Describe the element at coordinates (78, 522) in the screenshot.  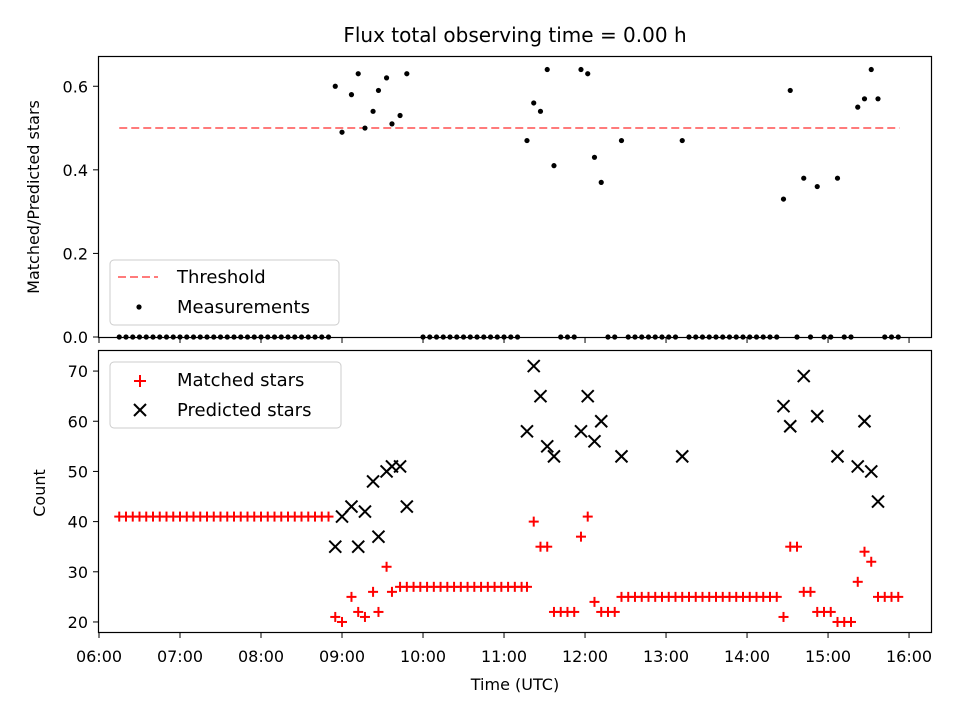
I see `bottom-ytick-label: 40` at that location.